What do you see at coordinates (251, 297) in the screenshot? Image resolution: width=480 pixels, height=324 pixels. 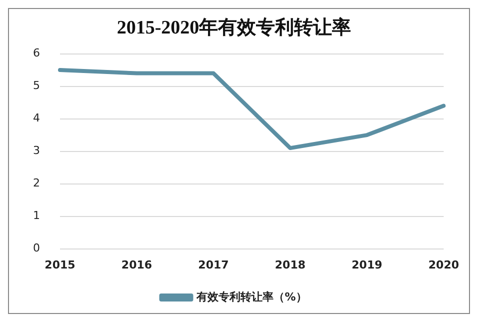 I see `legend-label: 有效专利转让率（%）` at bounding box center [251, 297].